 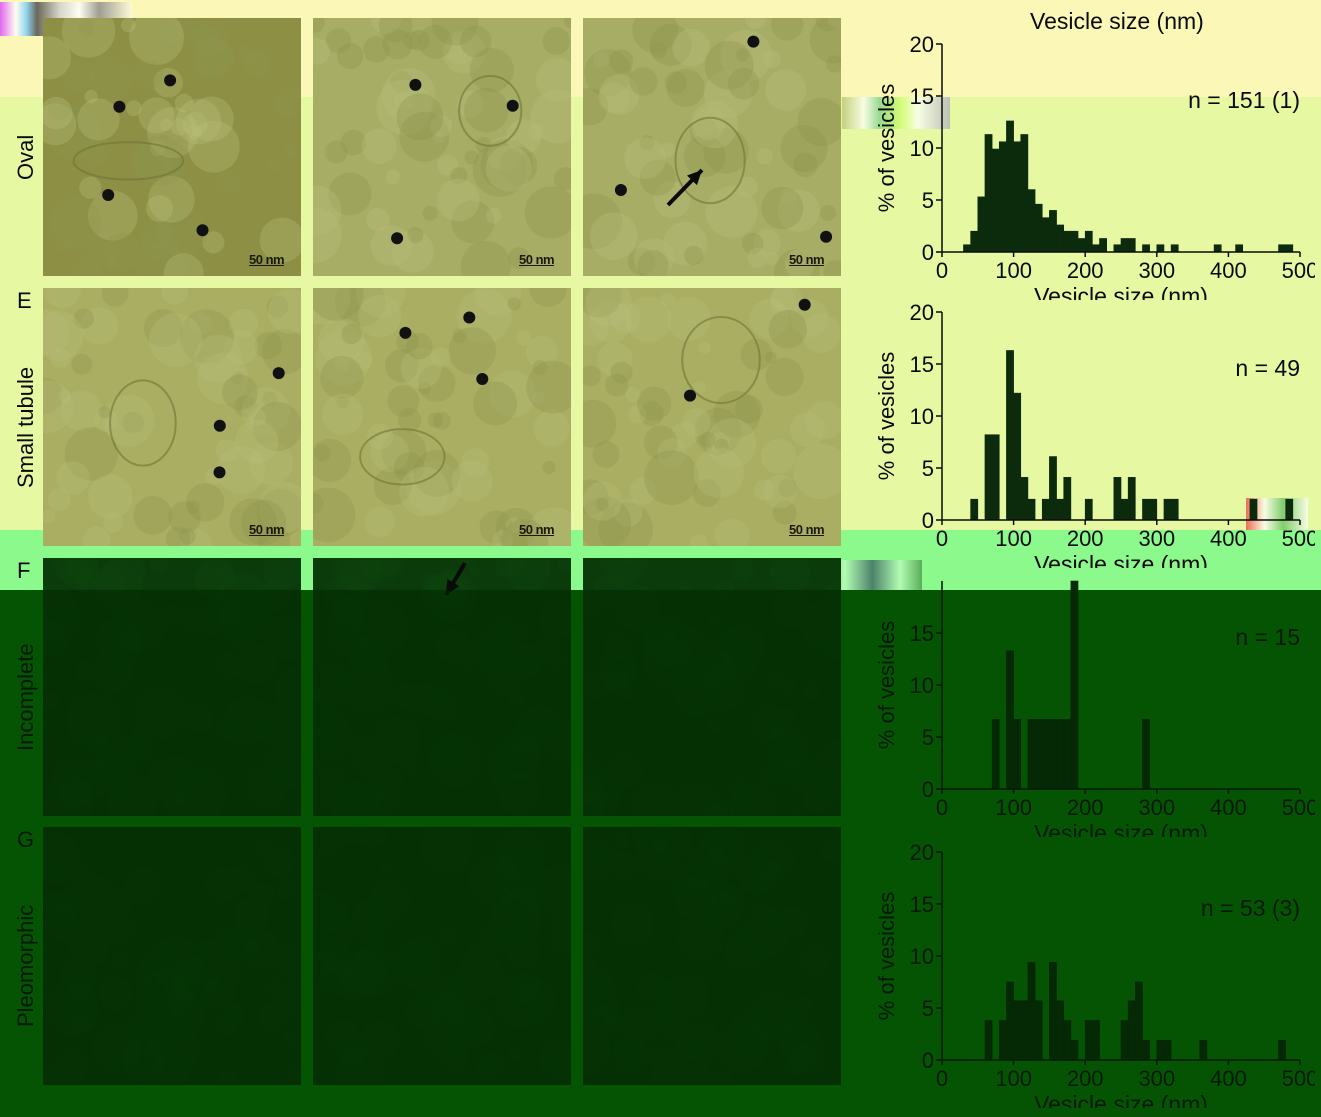 I want to click on sample-count-label: n = 53 (3), so click(x=1250, y=908).